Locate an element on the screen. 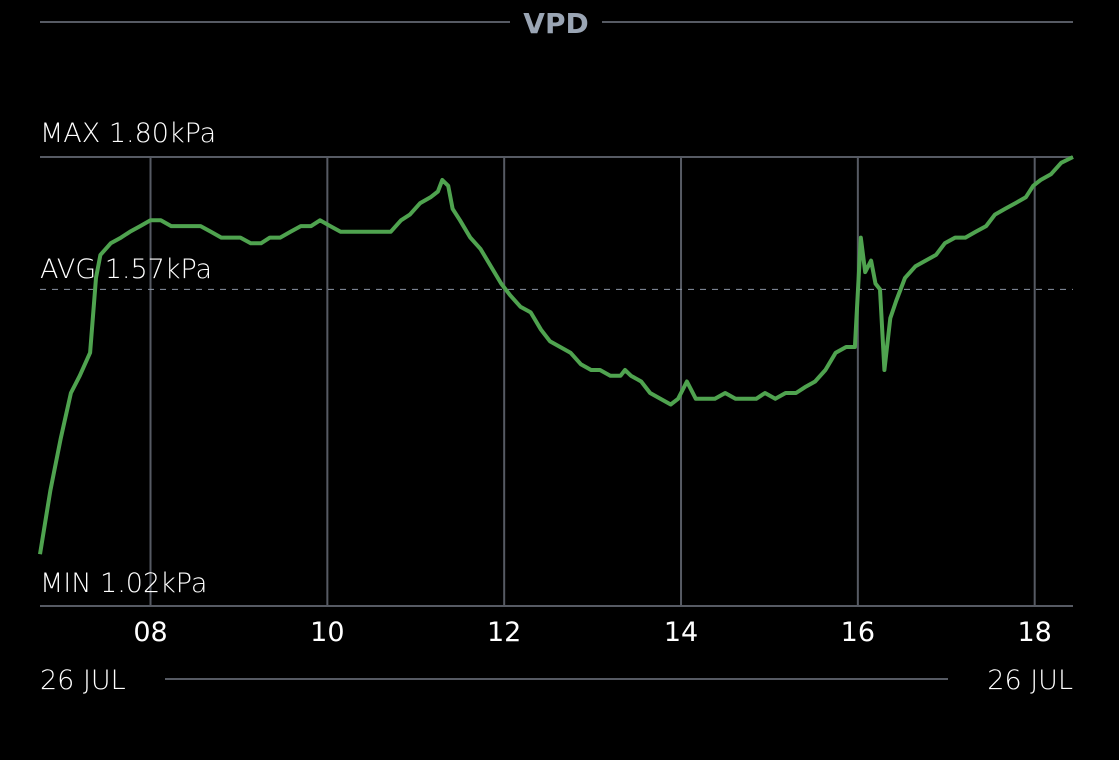 Image resolution: width=1119 pixels, height=760 pixels. x-tick-12: 12 is located at coordinates (504, 632).